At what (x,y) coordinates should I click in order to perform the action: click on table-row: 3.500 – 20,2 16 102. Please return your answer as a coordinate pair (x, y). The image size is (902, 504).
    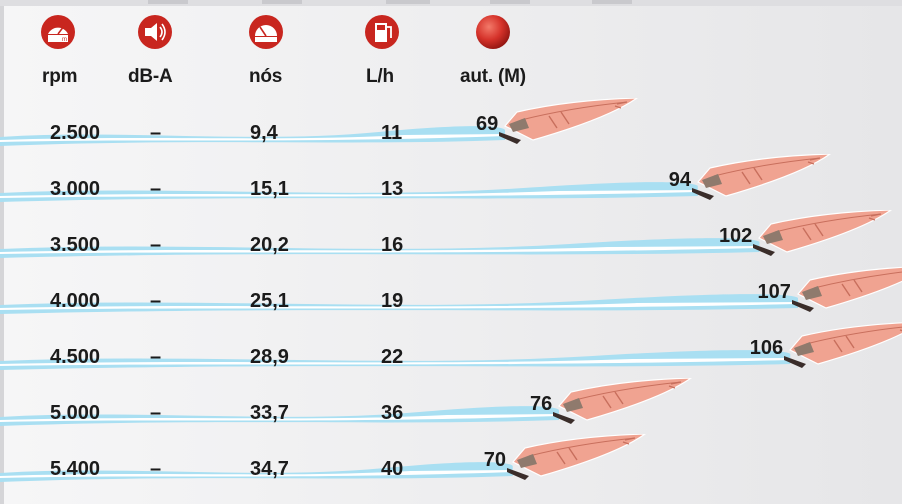
    Looking at the image, I should click on (451, 241).